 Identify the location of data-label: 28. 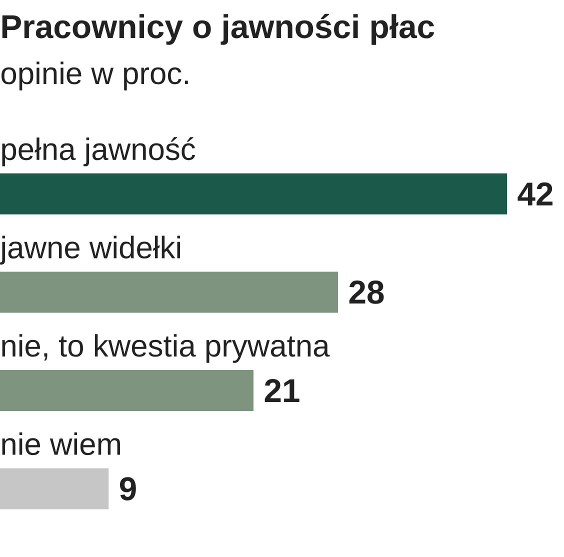
(366, 292).